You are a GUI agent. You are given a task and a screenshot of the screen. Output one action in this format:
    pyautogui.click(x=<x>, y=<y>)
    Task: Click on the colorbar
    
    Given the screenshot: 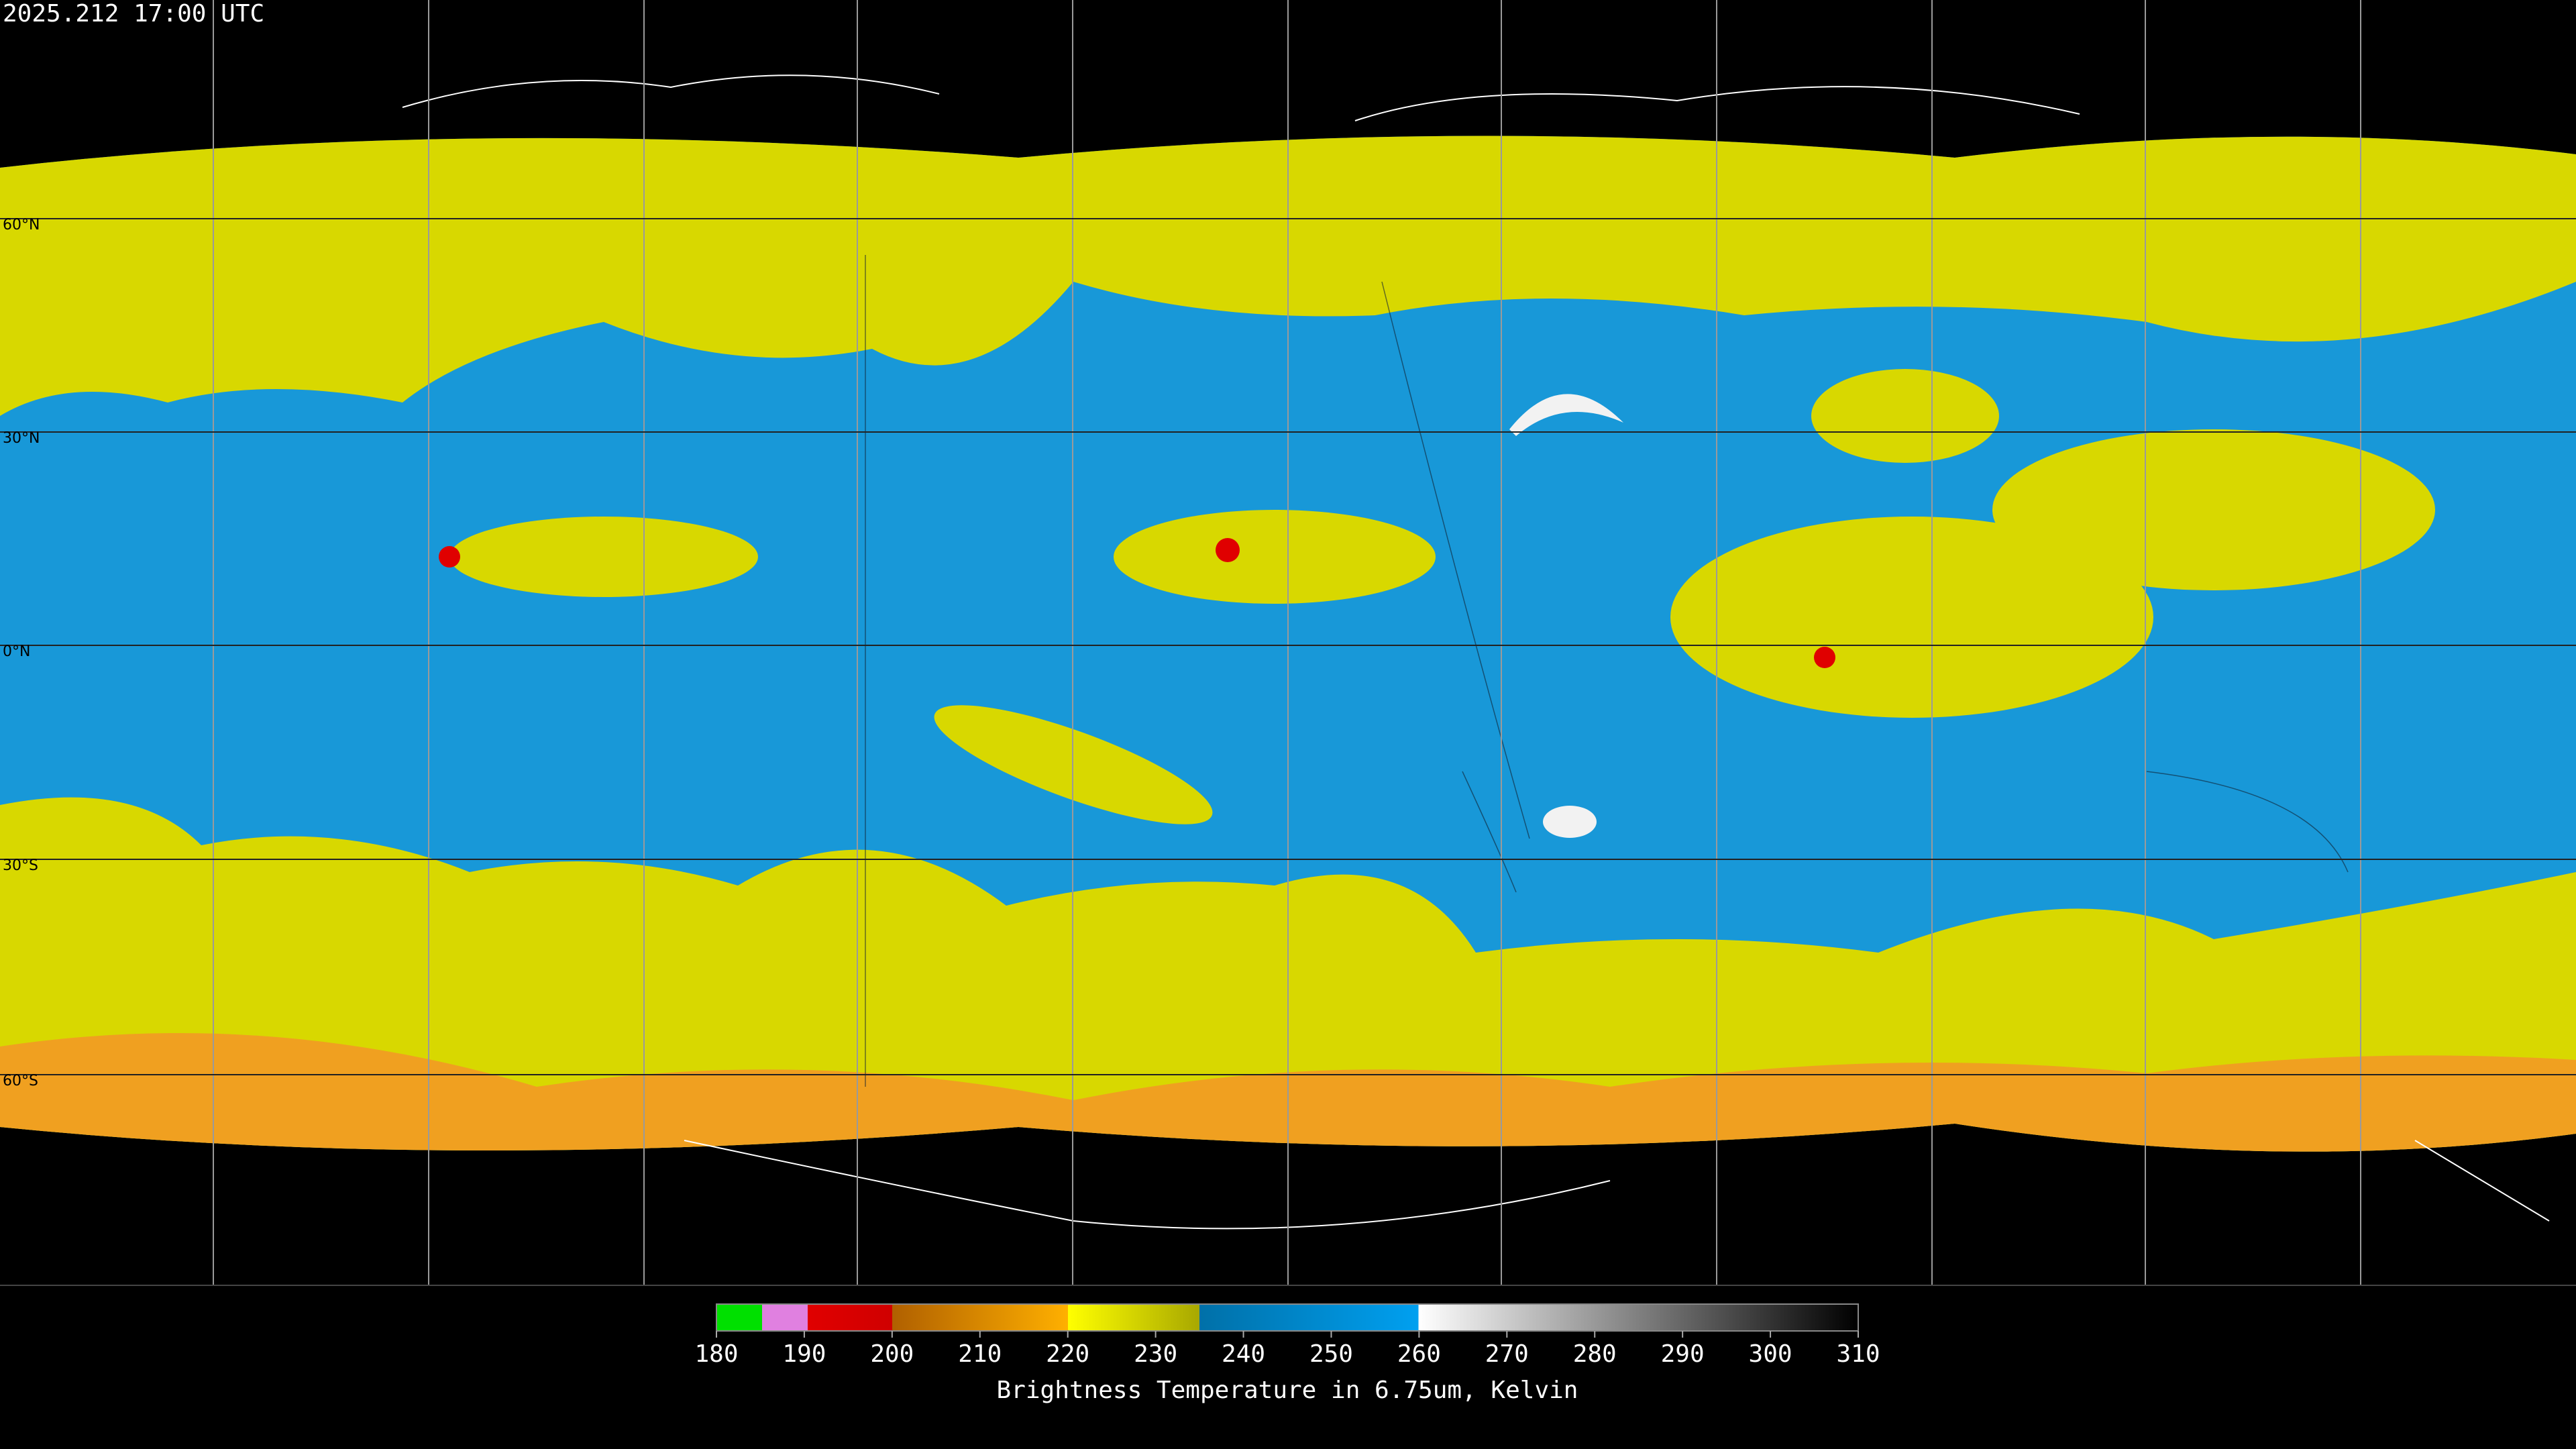 What is the action you would take?
    pyautogui.click(x=1287, y=1317)
    